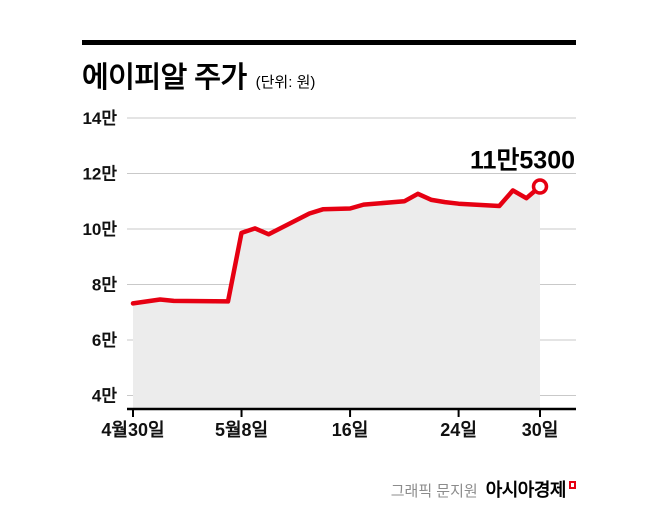 The height and width of the screenshot is (526, 658). What do you see at coordinates (329, 430) in the screenshot?
I see `x-axis-labels: 4월30일 5월8일 16일 24일 30일` at bounding box center [329, 430].